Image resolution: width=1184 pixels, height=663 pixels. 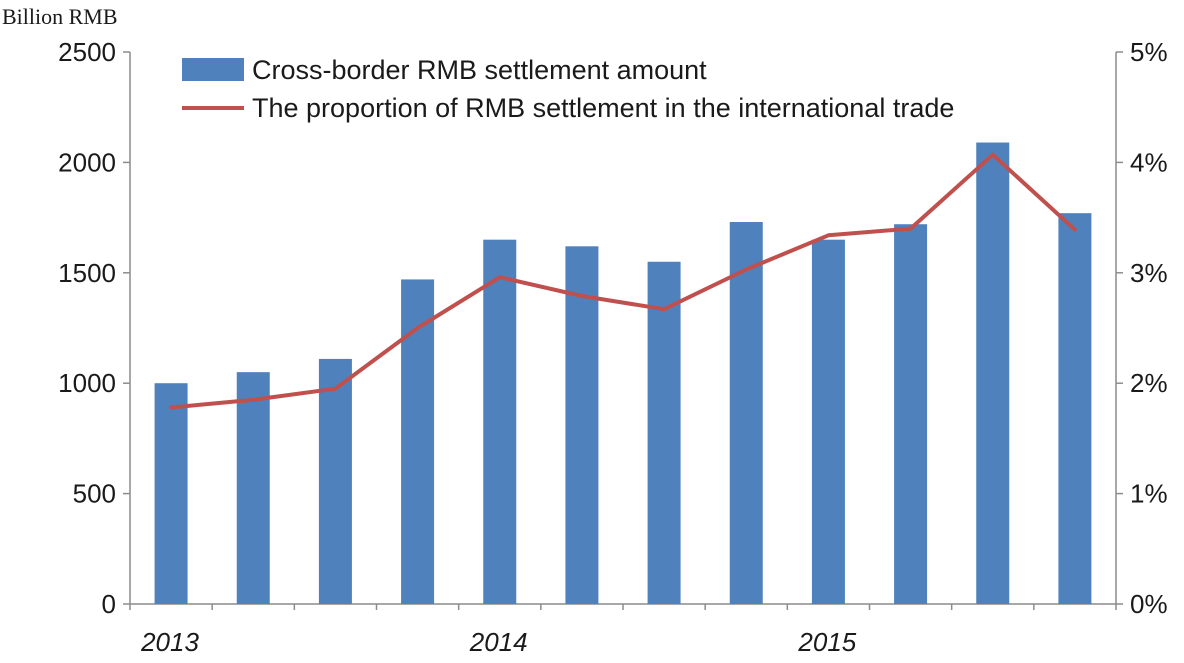 I want to click on right-y-axis: 0% 1% 2% 3% 4% 5%, so click(x=1141, y=328).